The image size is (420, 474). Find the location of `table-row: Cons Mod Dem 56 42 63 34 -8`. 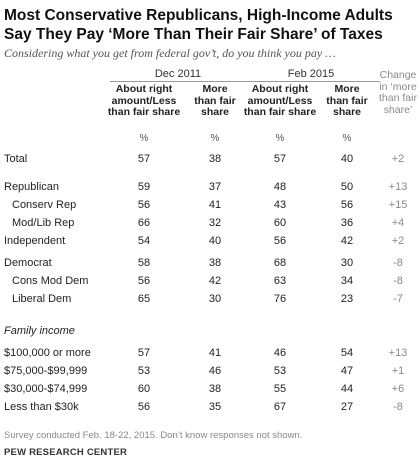

table-row: Cons Mod Dem 56 42 63 34 -8 is located at coordinates (210, 281).